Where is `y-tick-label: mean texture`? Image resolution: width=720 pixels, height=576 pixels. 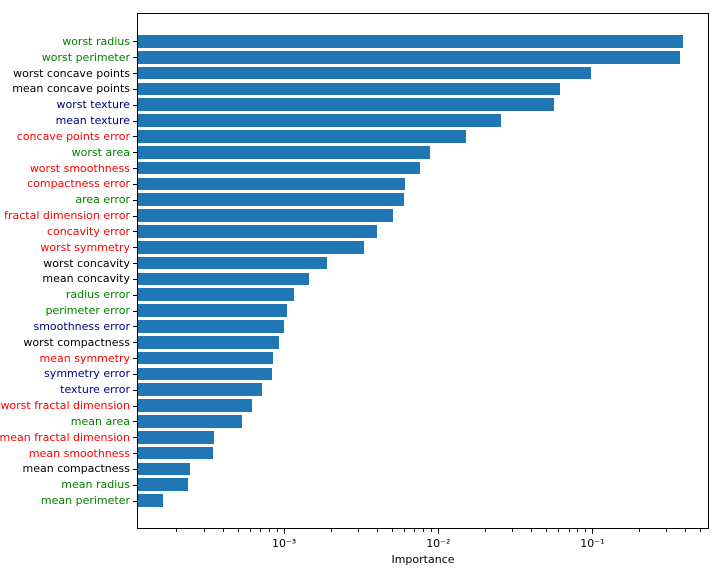 y-tick-label: mean texture is located at coordinates (92, 121).